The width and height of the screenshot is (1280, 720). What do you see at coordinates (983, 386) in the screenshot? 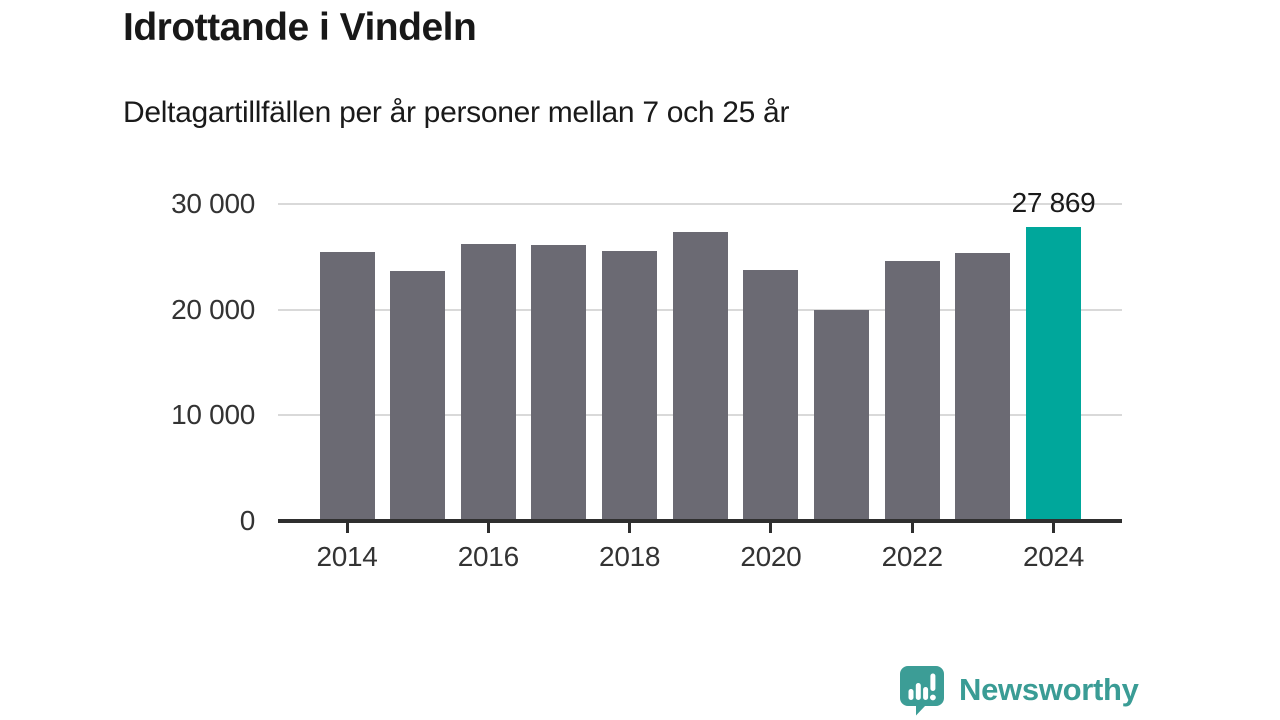
I see `bar-2023` at bounding box center [983, 386].